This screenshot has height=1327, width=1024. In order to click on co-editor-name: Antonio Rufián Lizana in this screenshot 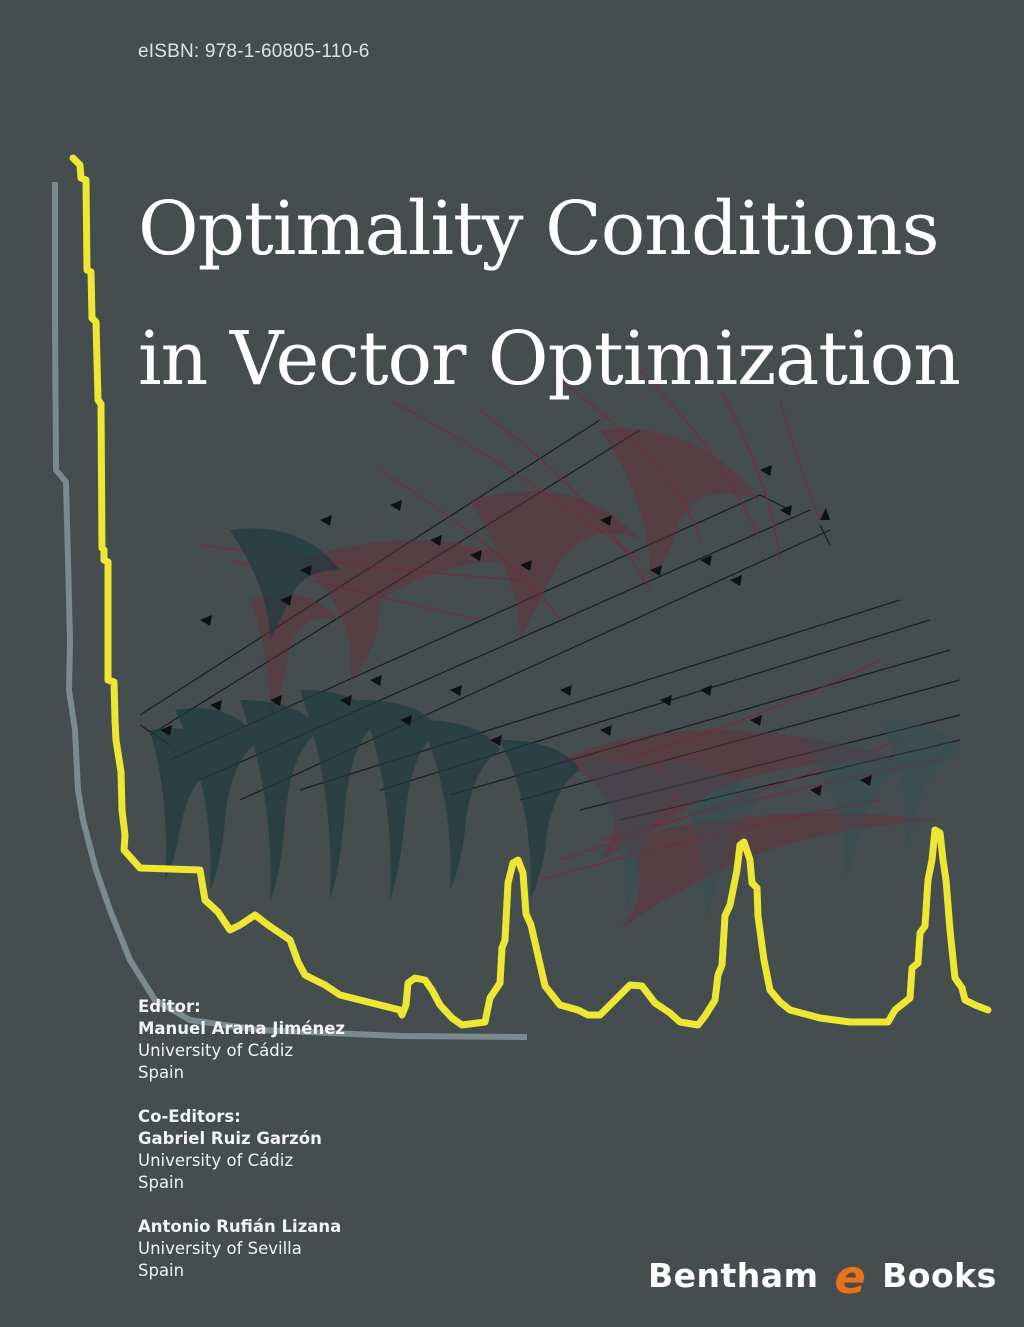, I will do `click(240, 1226)`.